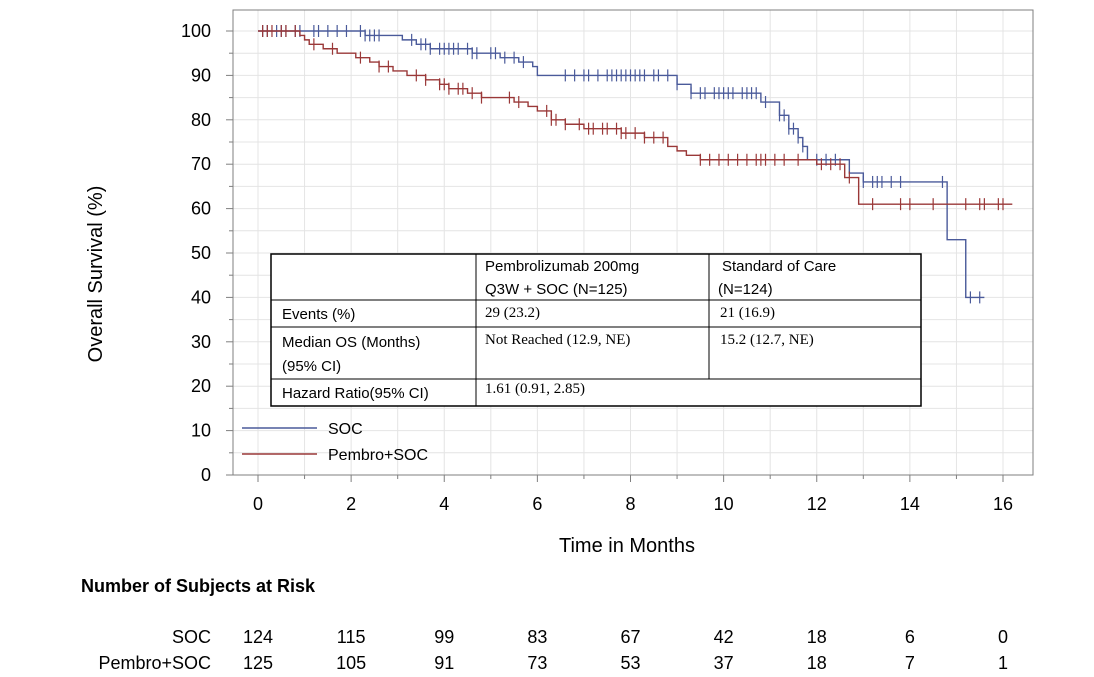 This screenshot has width=1094, height=677. I want to click on legend: SOC Pembro+SOC, so click(335, 442).